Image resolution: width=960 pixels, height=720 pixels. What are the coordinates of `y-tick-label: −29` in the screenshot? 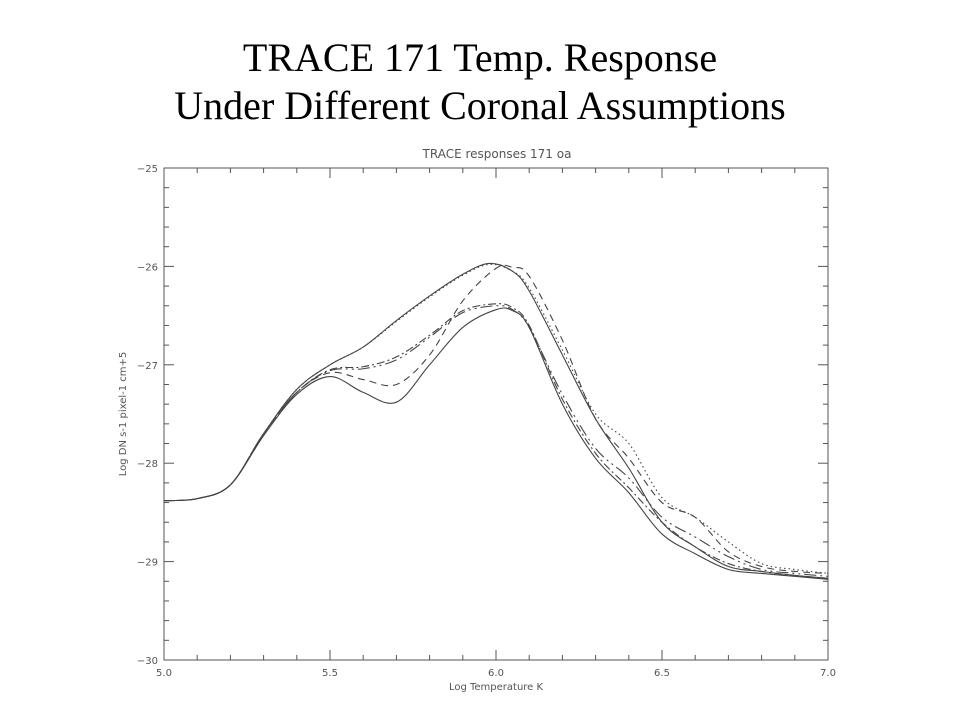 It's located at (147, 563).